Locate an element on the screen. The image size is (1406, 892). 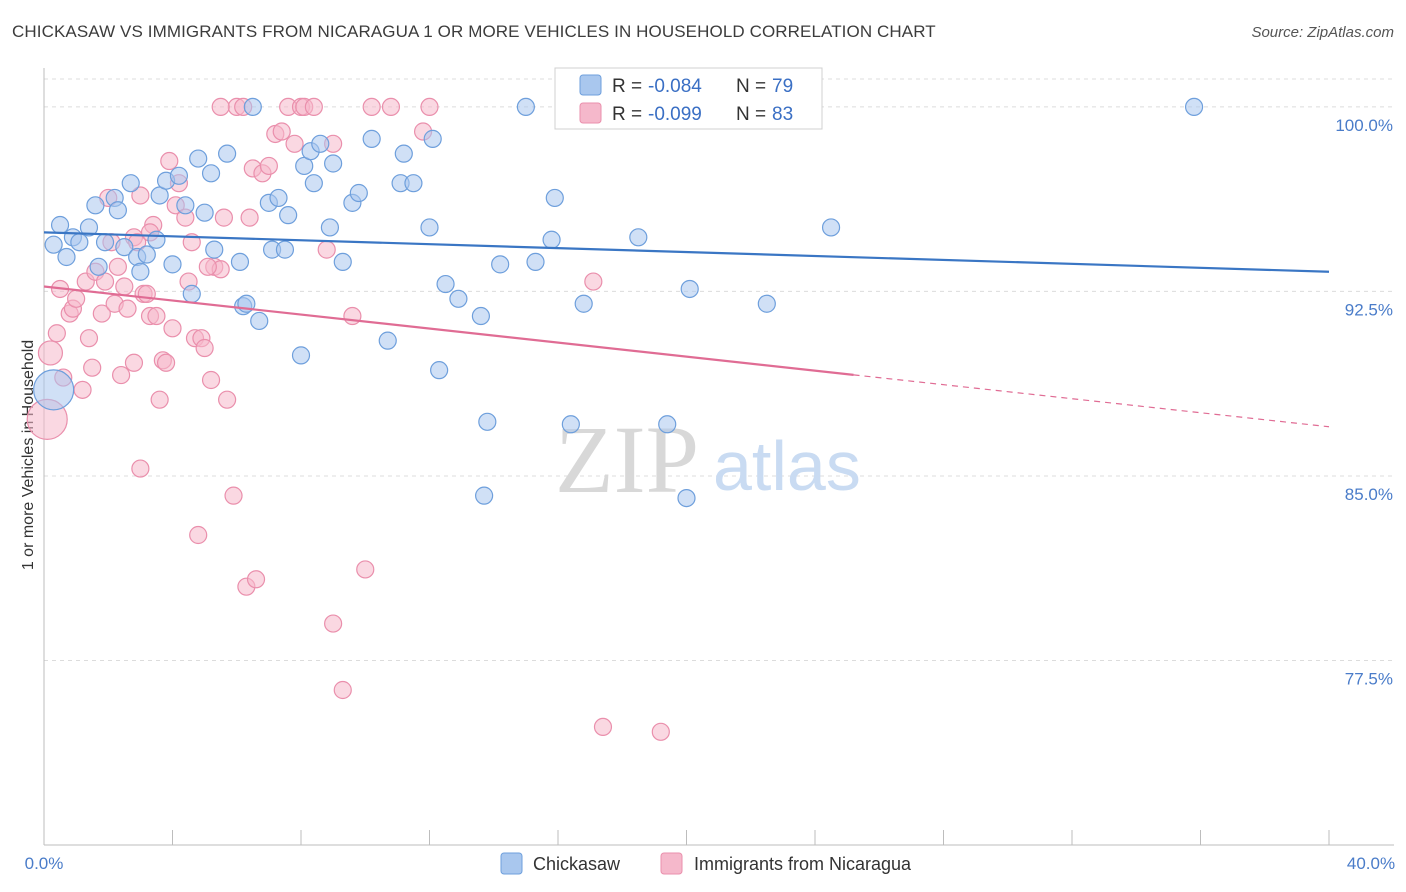
y-tick-labels: 77.5% 85.0% 92.5% 100.0% is located at coordinates (1364, 402).